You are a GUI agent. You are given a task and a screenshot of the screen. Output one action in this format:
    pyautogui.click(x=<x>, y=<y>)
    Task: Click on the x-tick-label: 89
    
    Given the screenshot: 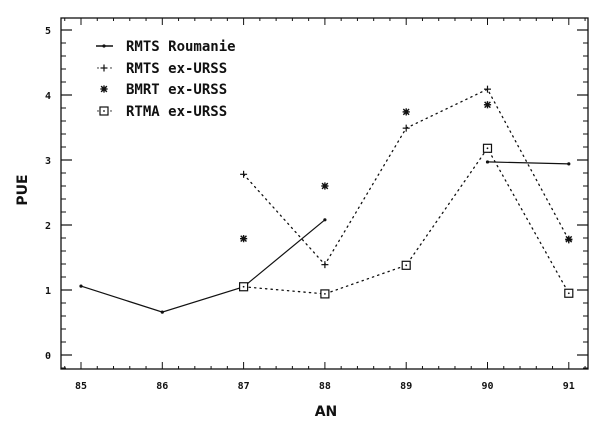 What is the action you would take?
    pyautogui.click(x=406, y=386)
    